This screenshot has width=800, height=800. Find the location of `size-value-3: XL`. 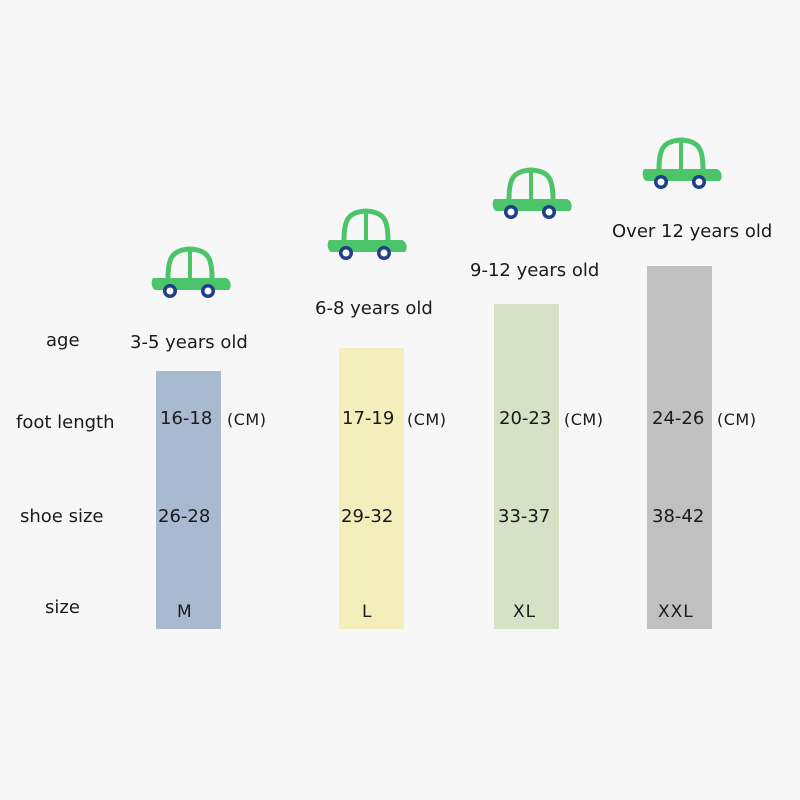

size-value-3: XL is located at coordinates (525, 612).